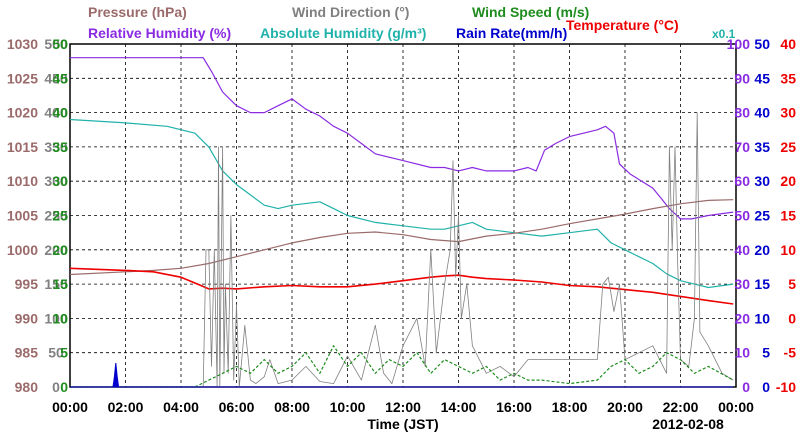  What do you see at coordinates (60, 44) in the screenshot?
I see `wind-speed-tick-label: 50` at bounding box center [60, 44].